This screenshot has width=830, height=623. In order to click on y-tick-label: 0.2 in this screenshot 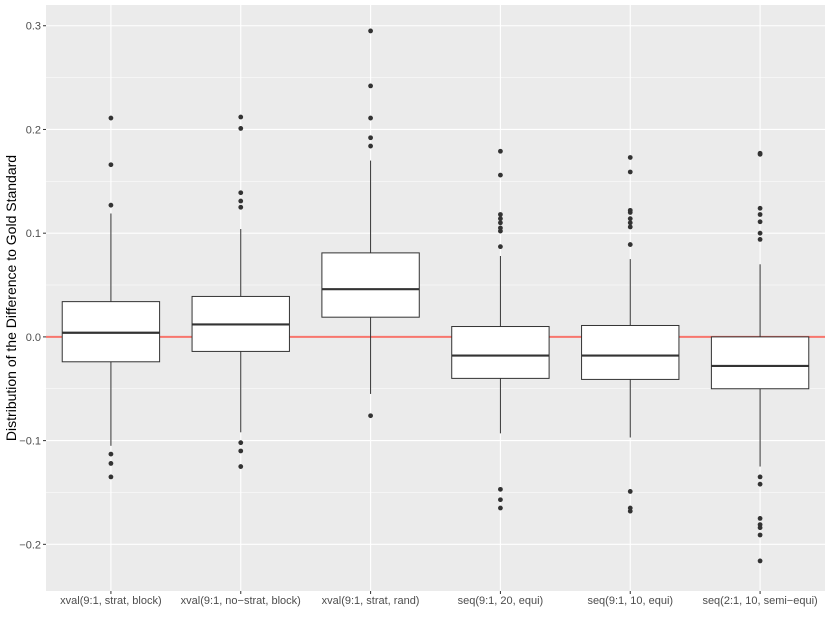, I will do `click(33, 130)`.